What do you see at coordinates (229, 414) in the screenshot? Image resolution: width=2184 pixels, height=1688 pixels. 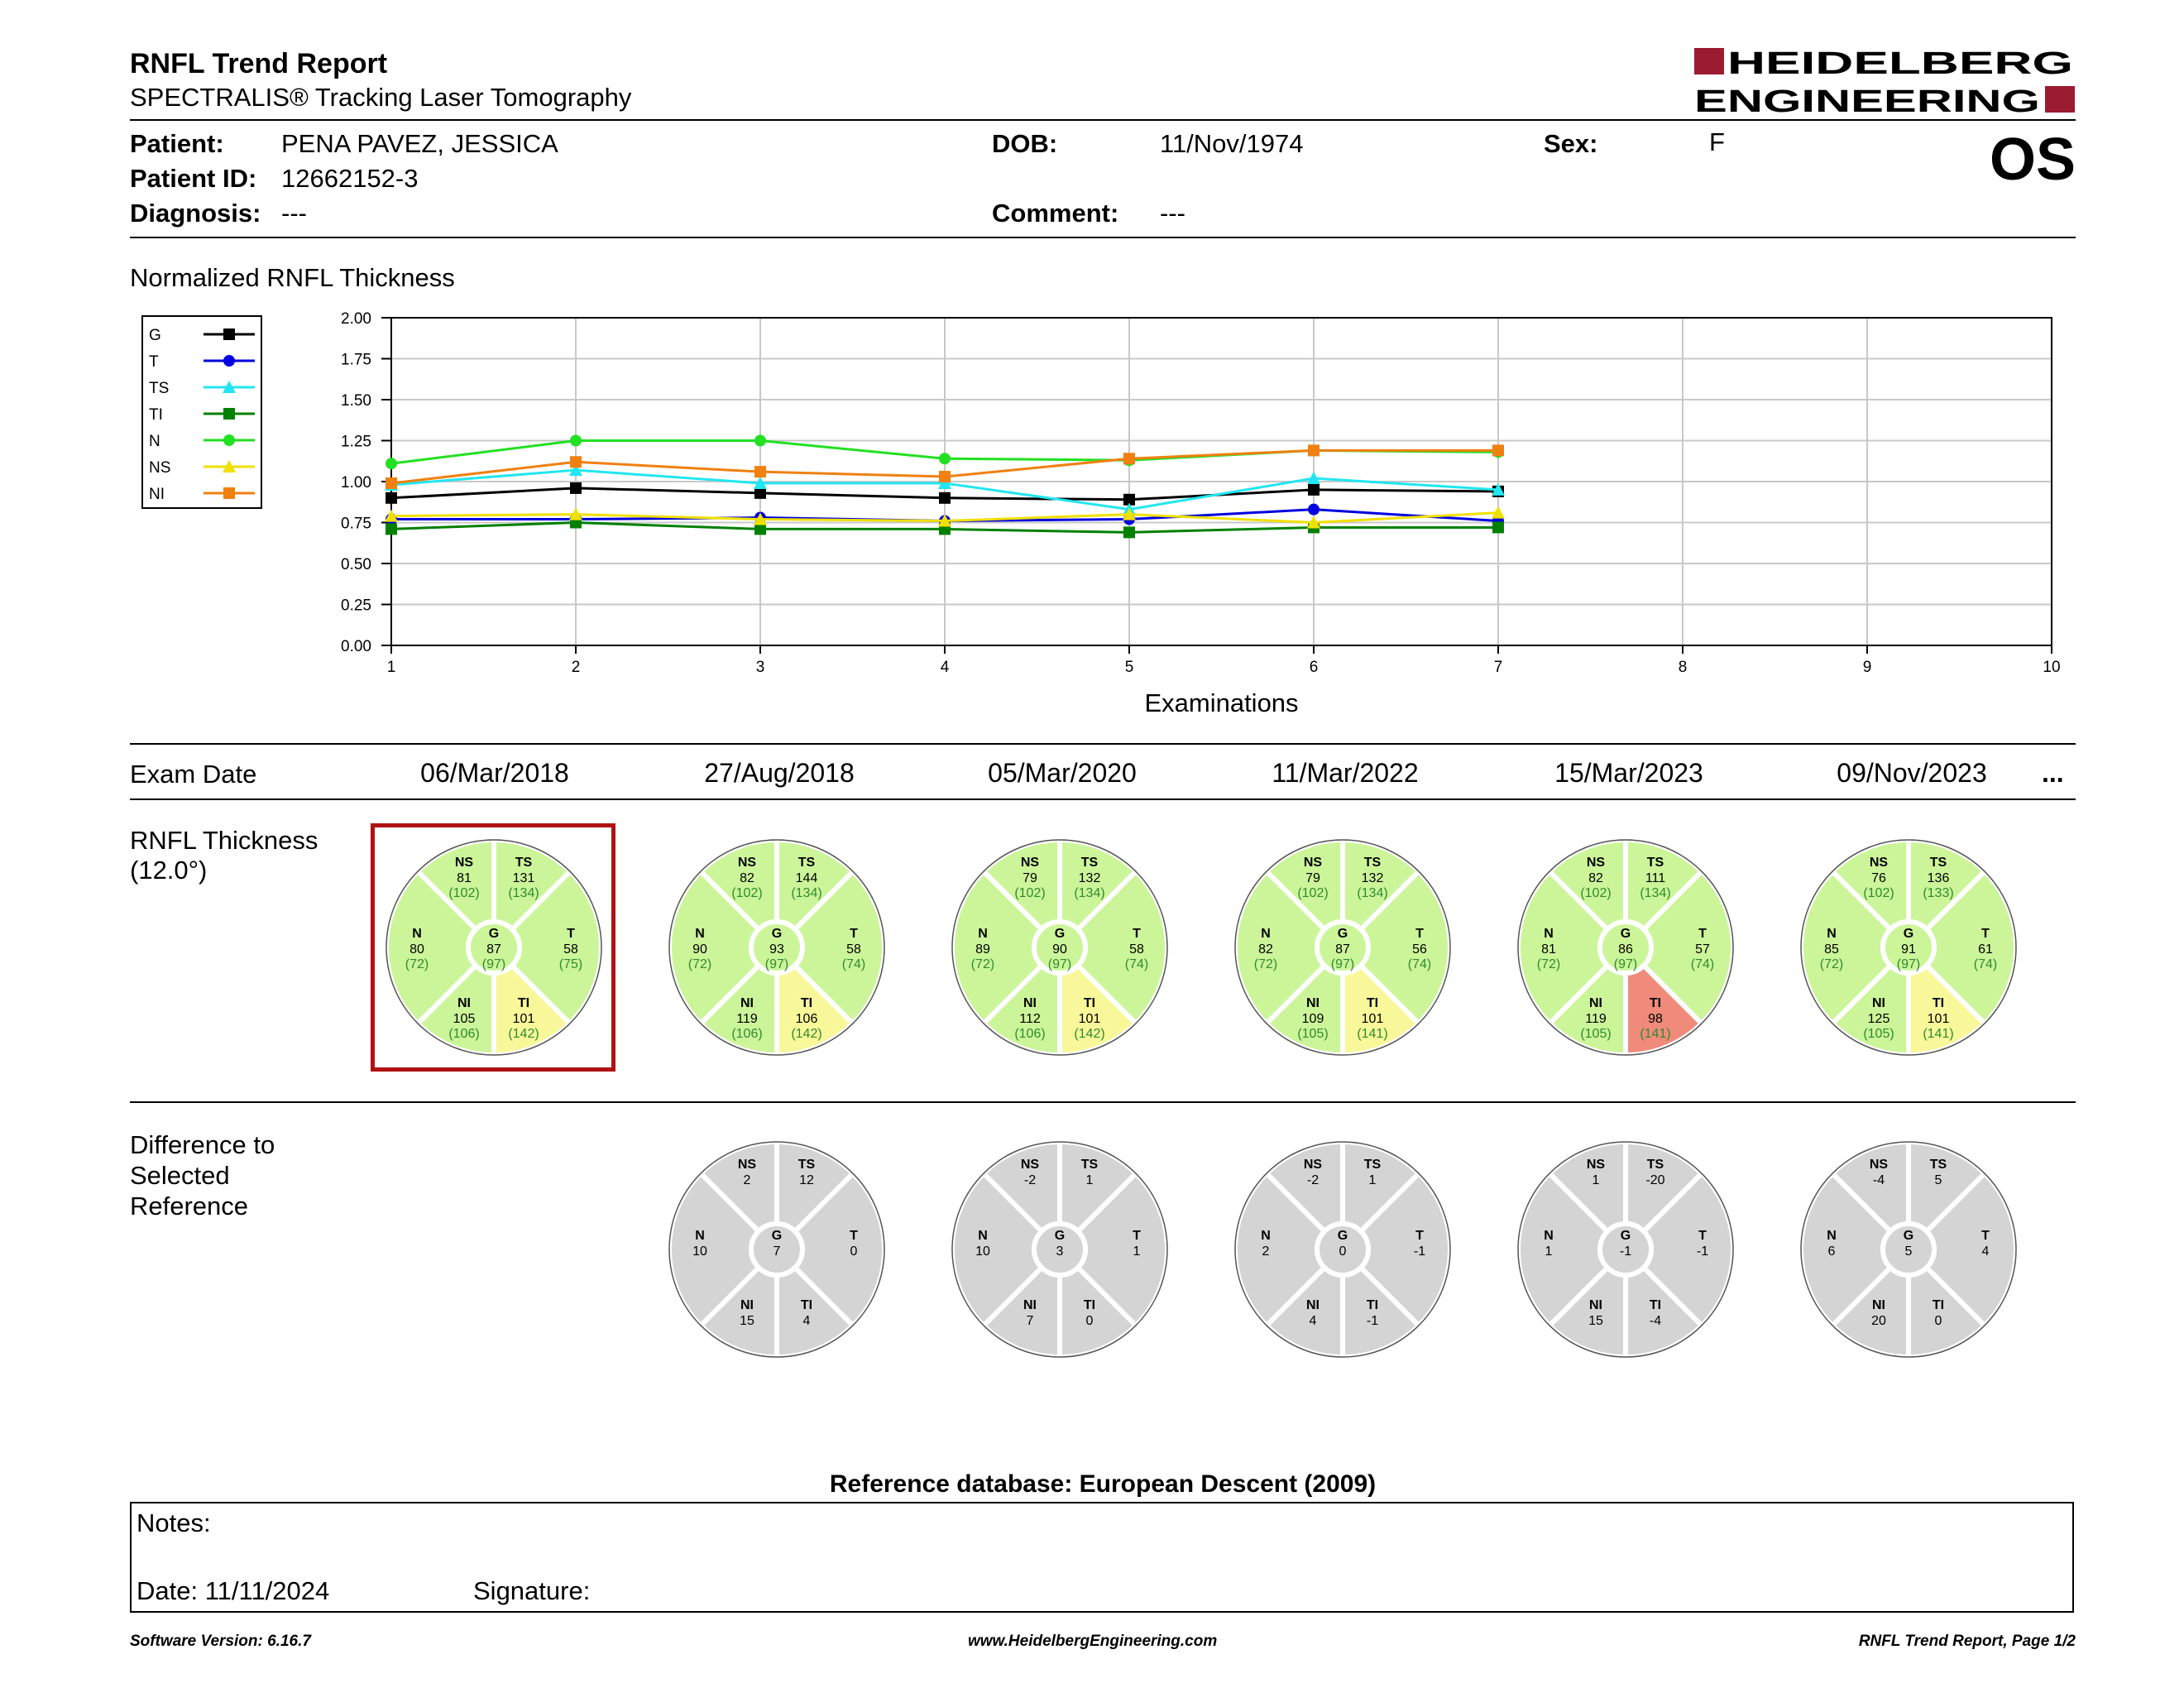 I see `legend-marker-ti` at bounding box center [229, 414].